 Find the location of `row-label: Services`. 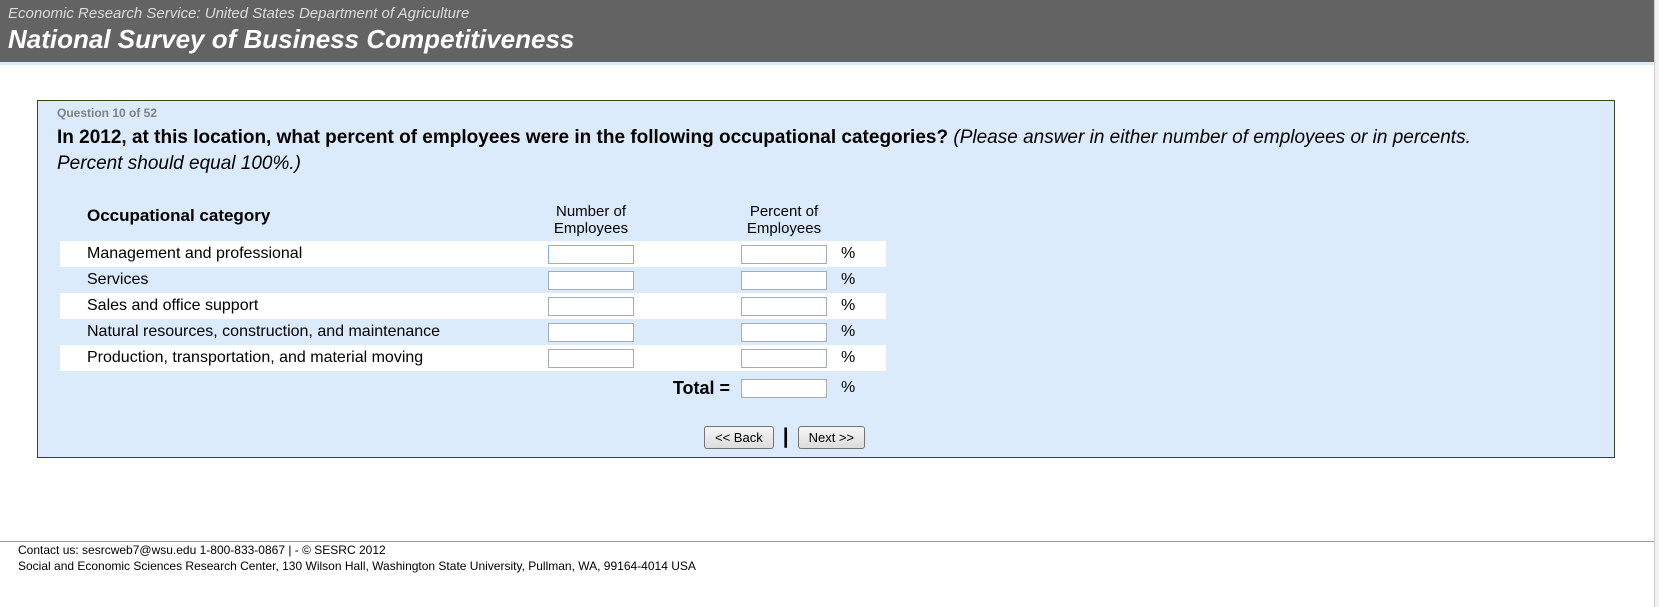

row-label: Services is located at coordinates (118, 279).